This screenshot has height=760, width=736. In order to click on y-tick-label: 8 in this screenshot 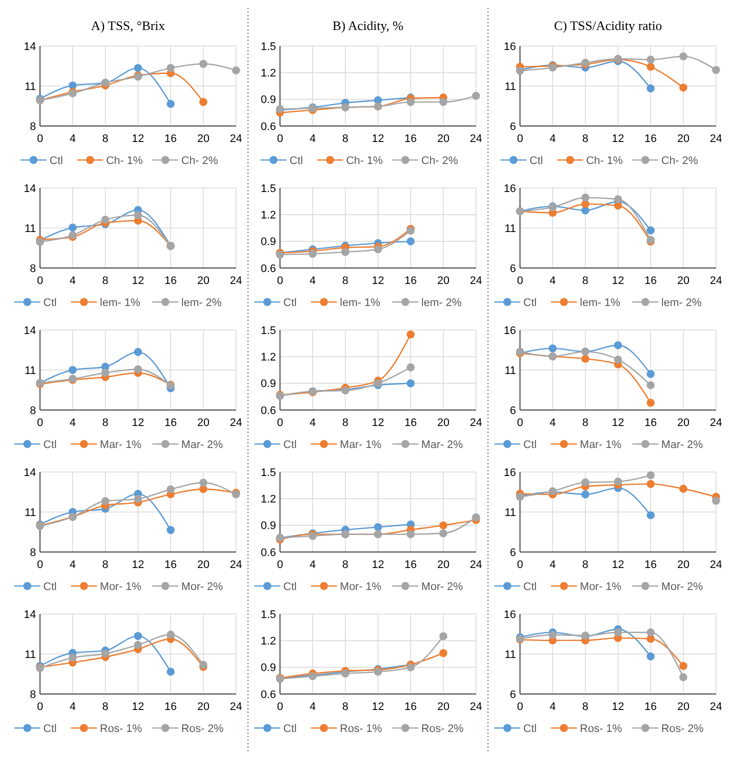, I will do `click(33, 552)`.